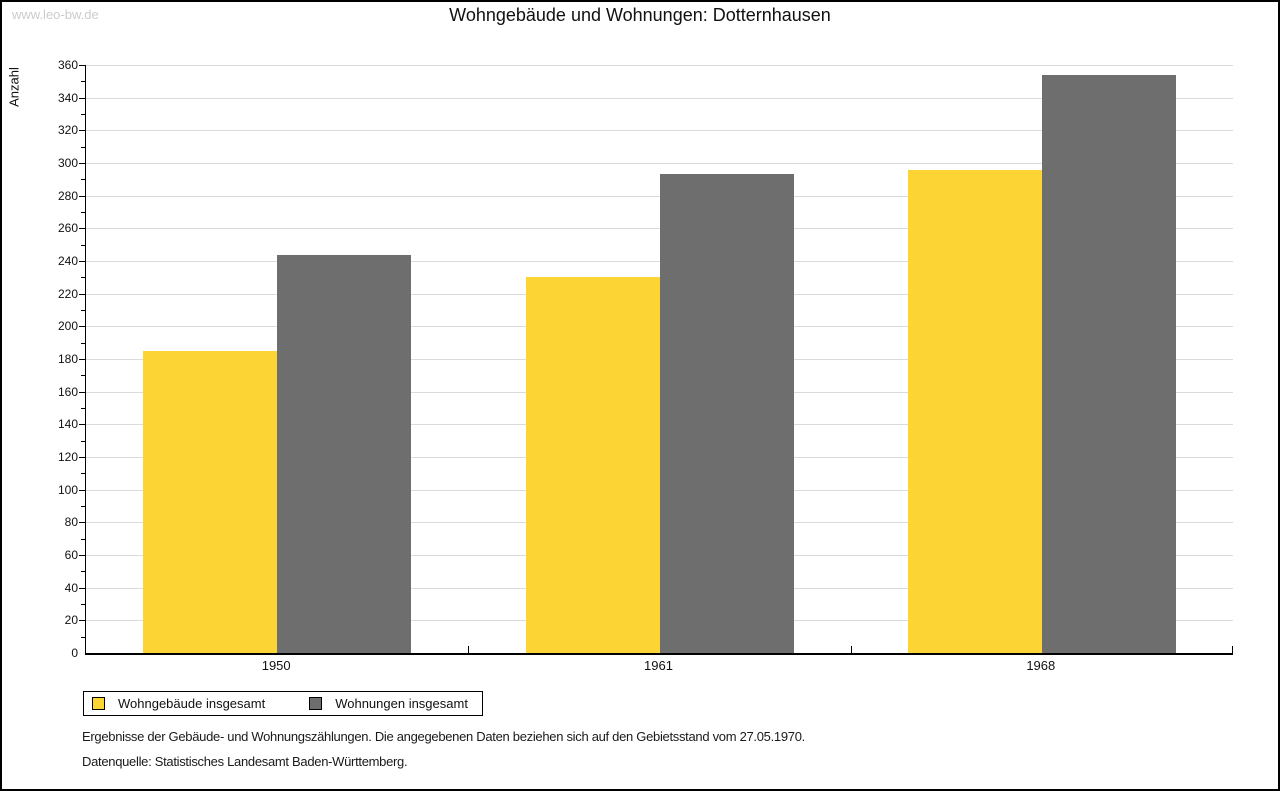  Describe the element at coordinates (67, 457) in the screenshot. I see `y-tick-label: 120` at that location.